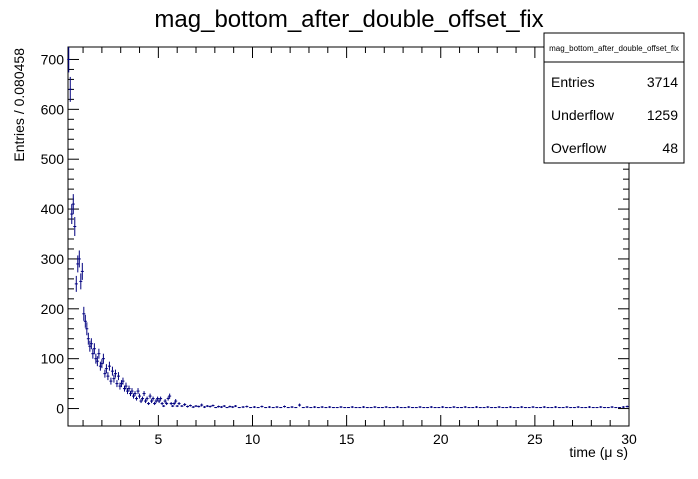 The width and height of the screenshot is (698, 479). Describe the element at coordinates (53, 209) in the screenshot. I see `y-tick-label: 400` at that location.